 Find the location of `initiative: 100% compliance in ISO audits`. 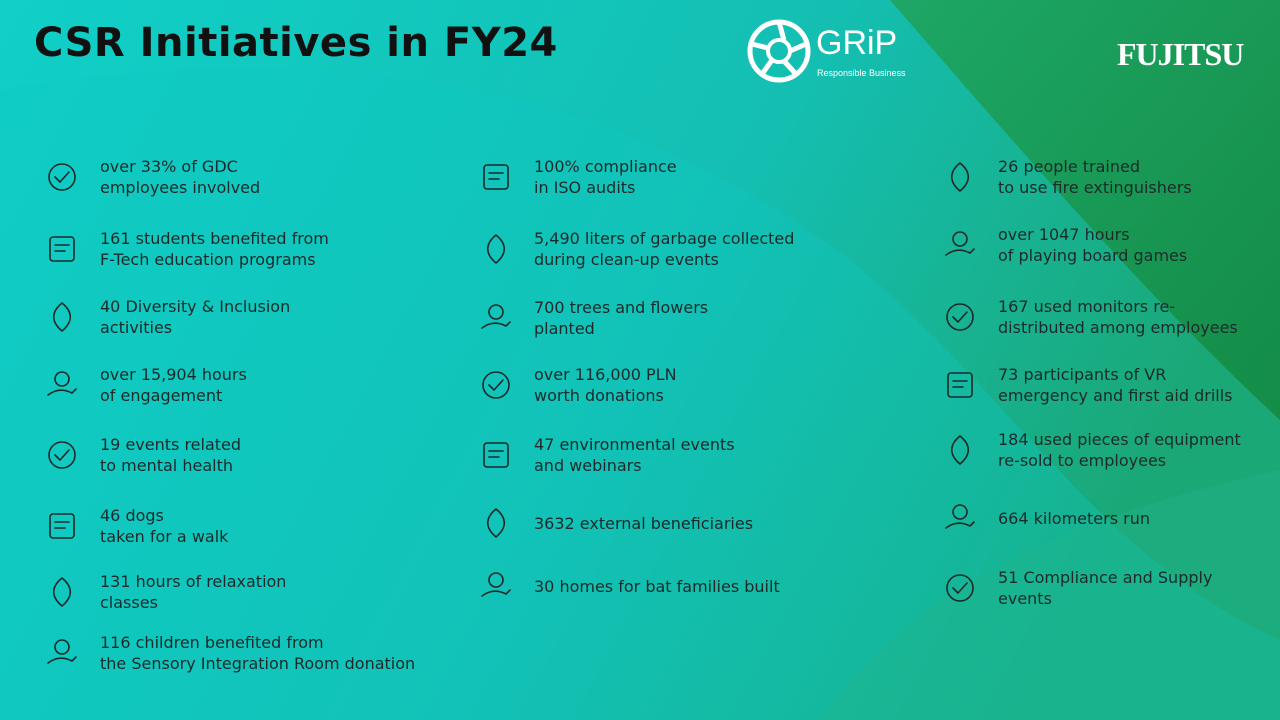

initiative: 100% compliance in ISO audits is located at coordinates (605, 177).